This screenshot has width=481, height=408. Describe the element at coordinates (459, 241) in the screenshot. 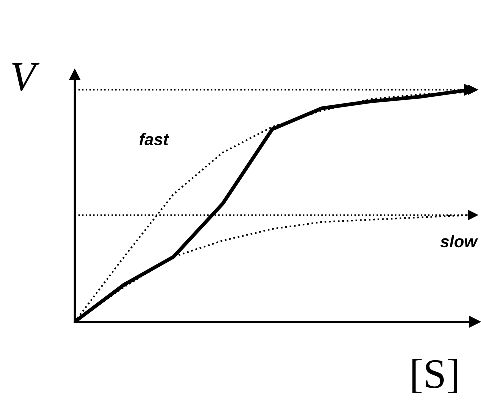

I see `annotation: slow` at that location.